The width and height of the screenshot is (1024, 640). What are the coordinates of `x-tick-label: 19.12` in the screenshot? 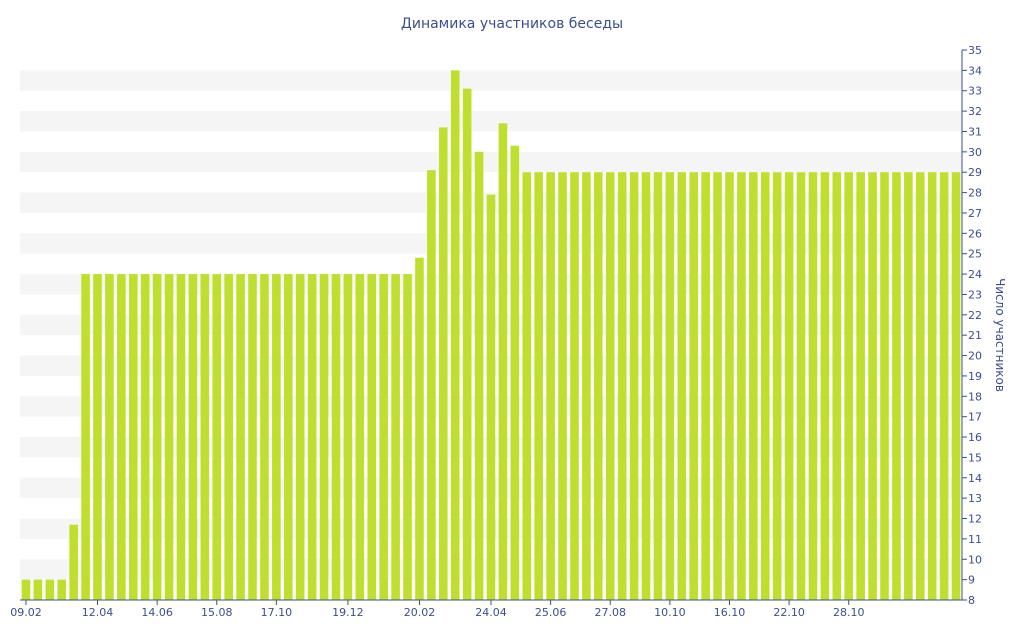 It's located at (348, 612).